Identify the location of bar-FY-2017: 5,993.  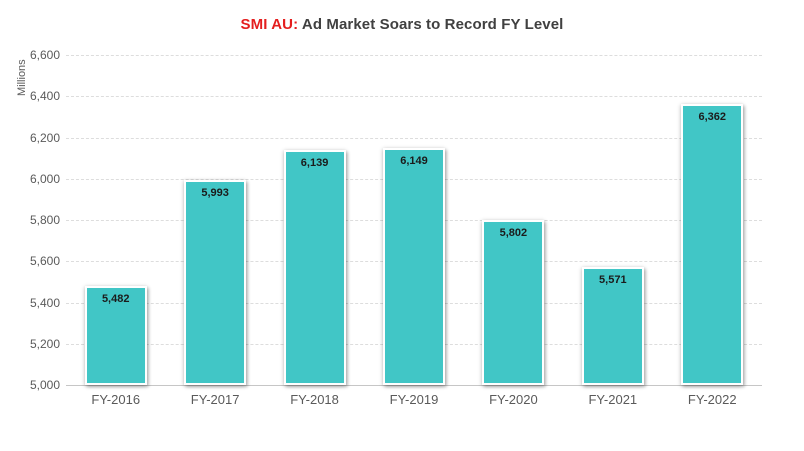
(215, 282).